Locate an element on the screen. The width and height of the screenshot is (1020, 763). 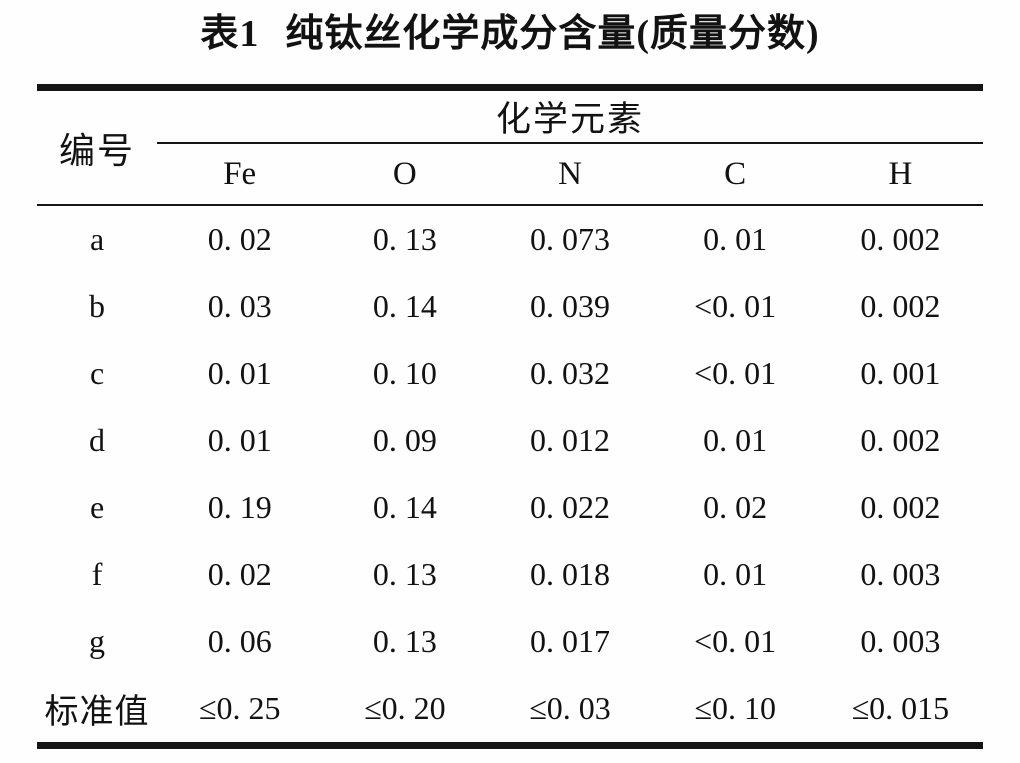
value-cell: 0. 06 is located at coordinates (239, 641).